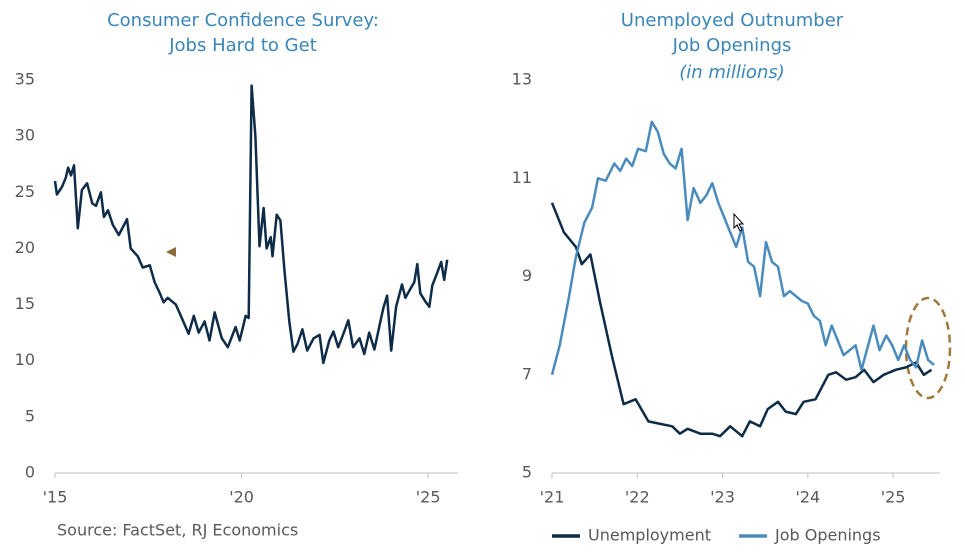 This screenshot has width=965, height=557. What do you see at coordinates (25, 79) in the screenshot?
I see `y-tick-label: 35` at bounding box center [25, 79].